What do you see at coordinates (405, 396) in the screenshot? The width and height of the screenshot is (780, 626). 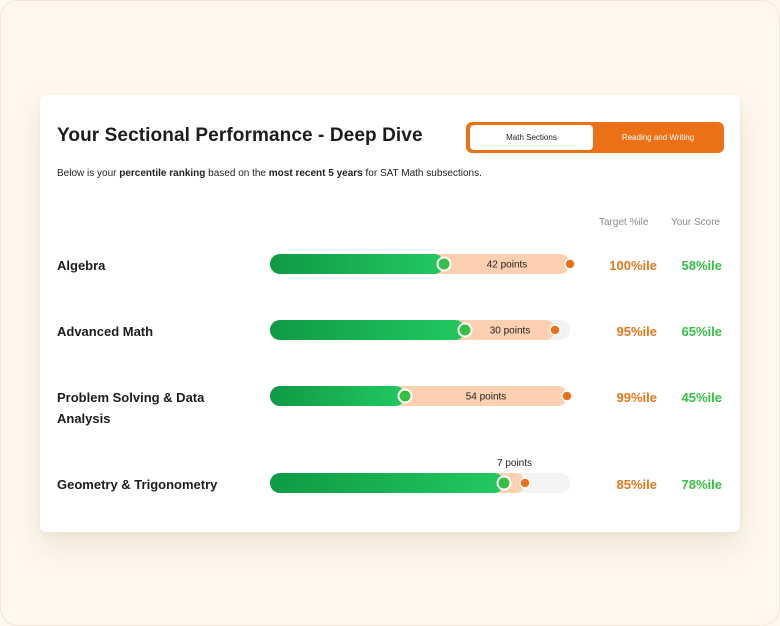 I see `score-marker-problem-solving` at bounding box center [405, 396].